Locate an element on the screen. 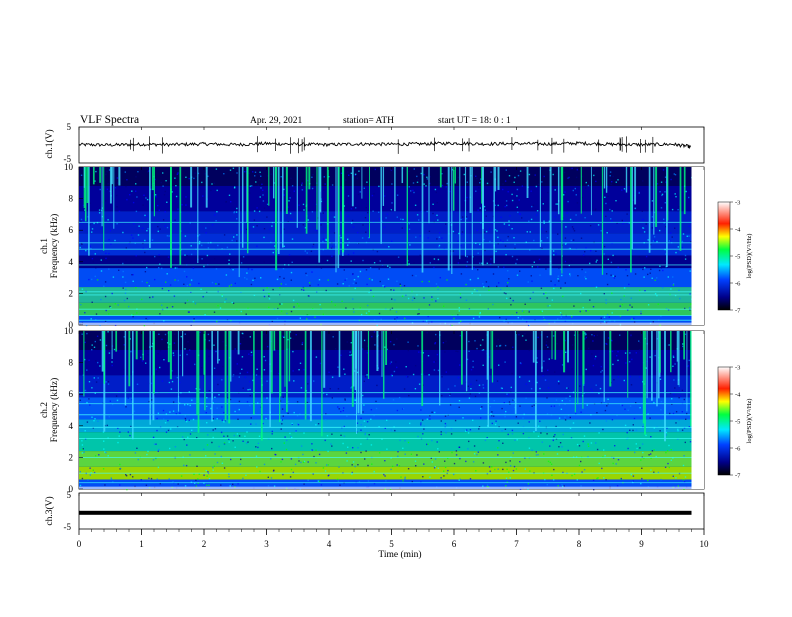  colorbar-tick-label: -7 is located at coordinates (738, 311).